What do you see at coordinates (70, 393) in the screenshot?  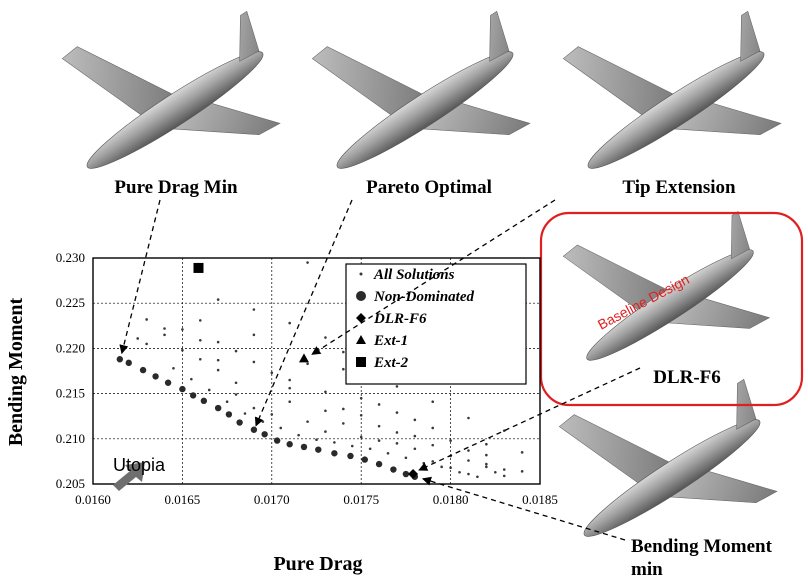 I see `y-tick-label: 0.215` at bounding box center [70, 393].